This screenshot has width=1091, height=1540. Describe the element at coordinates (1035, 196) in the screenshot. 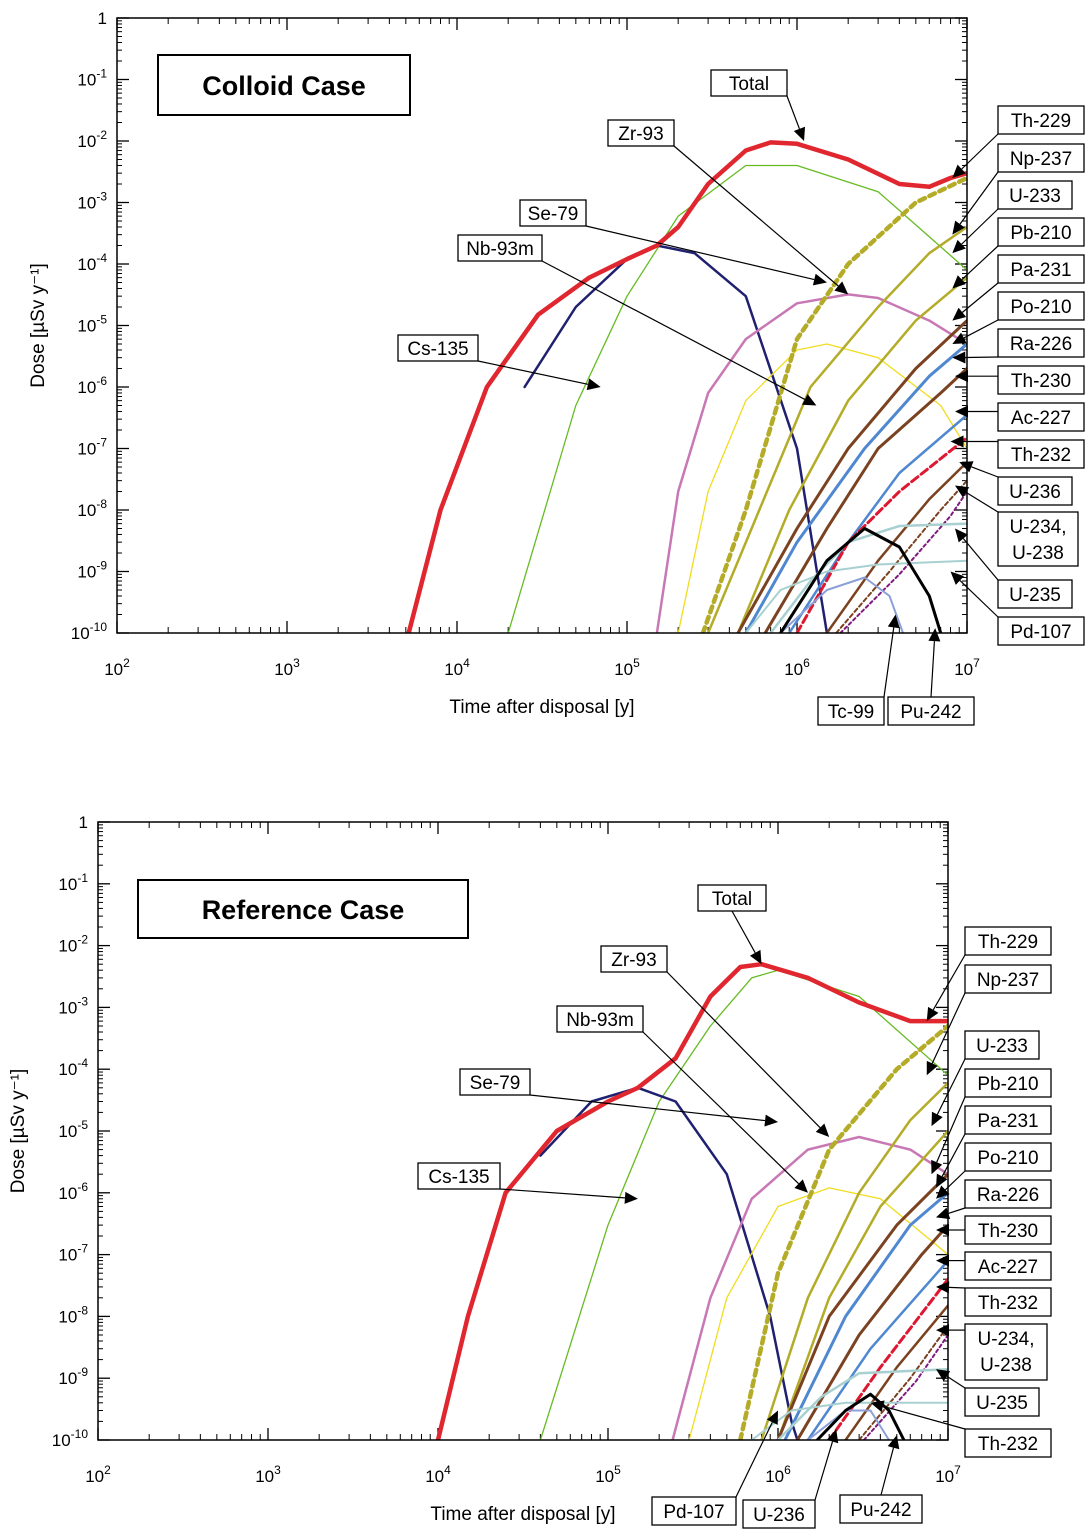

I see `annotation-label-u-233: U-233` at that location.